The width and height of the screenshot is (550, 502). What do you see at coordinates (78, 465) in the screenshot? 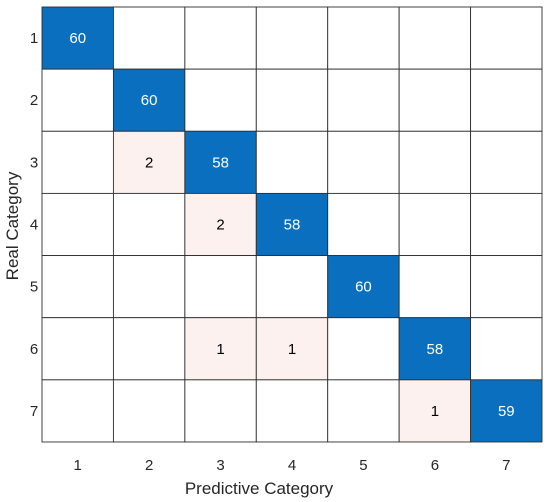
I see `x-tick-label: 1` at bounding box center [78, 465].